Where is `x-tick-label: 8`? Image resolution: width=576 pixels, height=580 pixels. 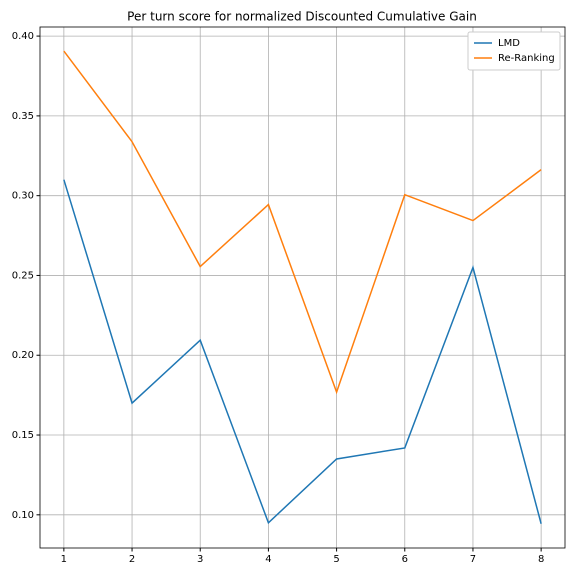 x-tick-label: 8 is located at coordinates (541, 559).